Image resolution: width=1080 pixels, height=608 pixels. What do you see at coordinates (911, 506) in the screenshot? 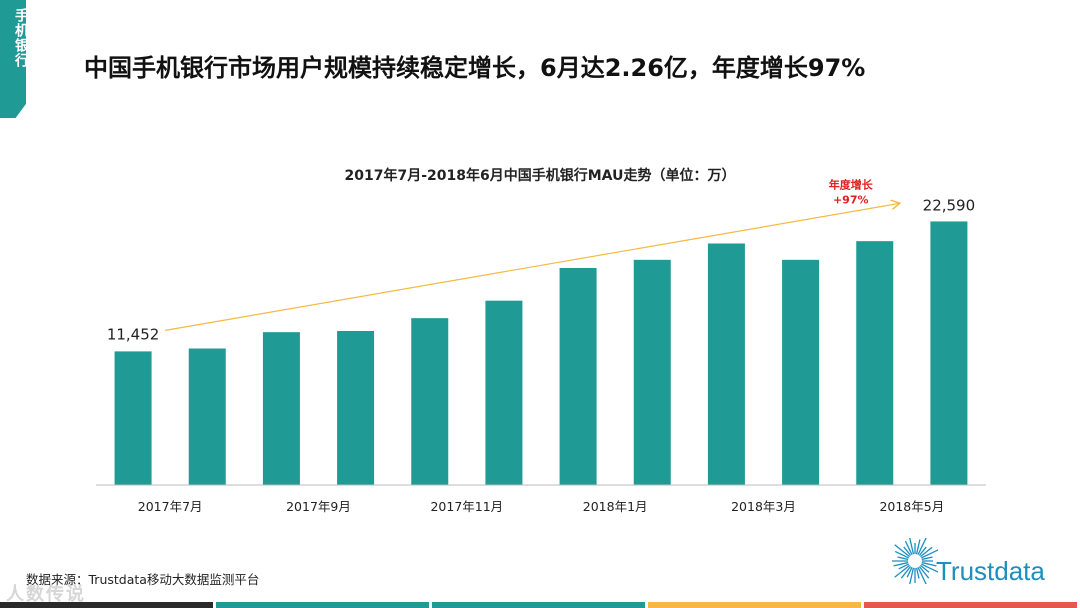
I see `x-tick-label: 2018年5月` at bounding box center [911, 506].